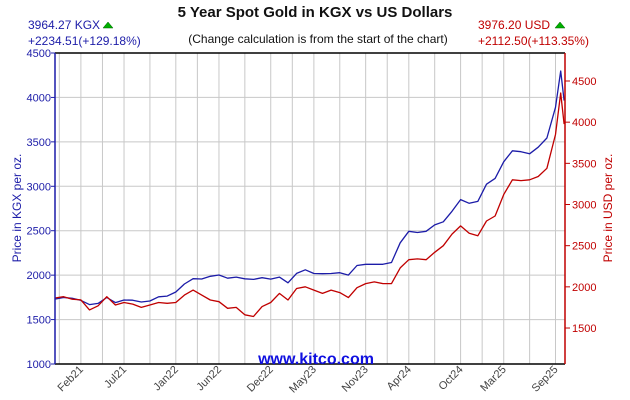  I want to click on x-tick-label: Jul21, so click(115, 377).